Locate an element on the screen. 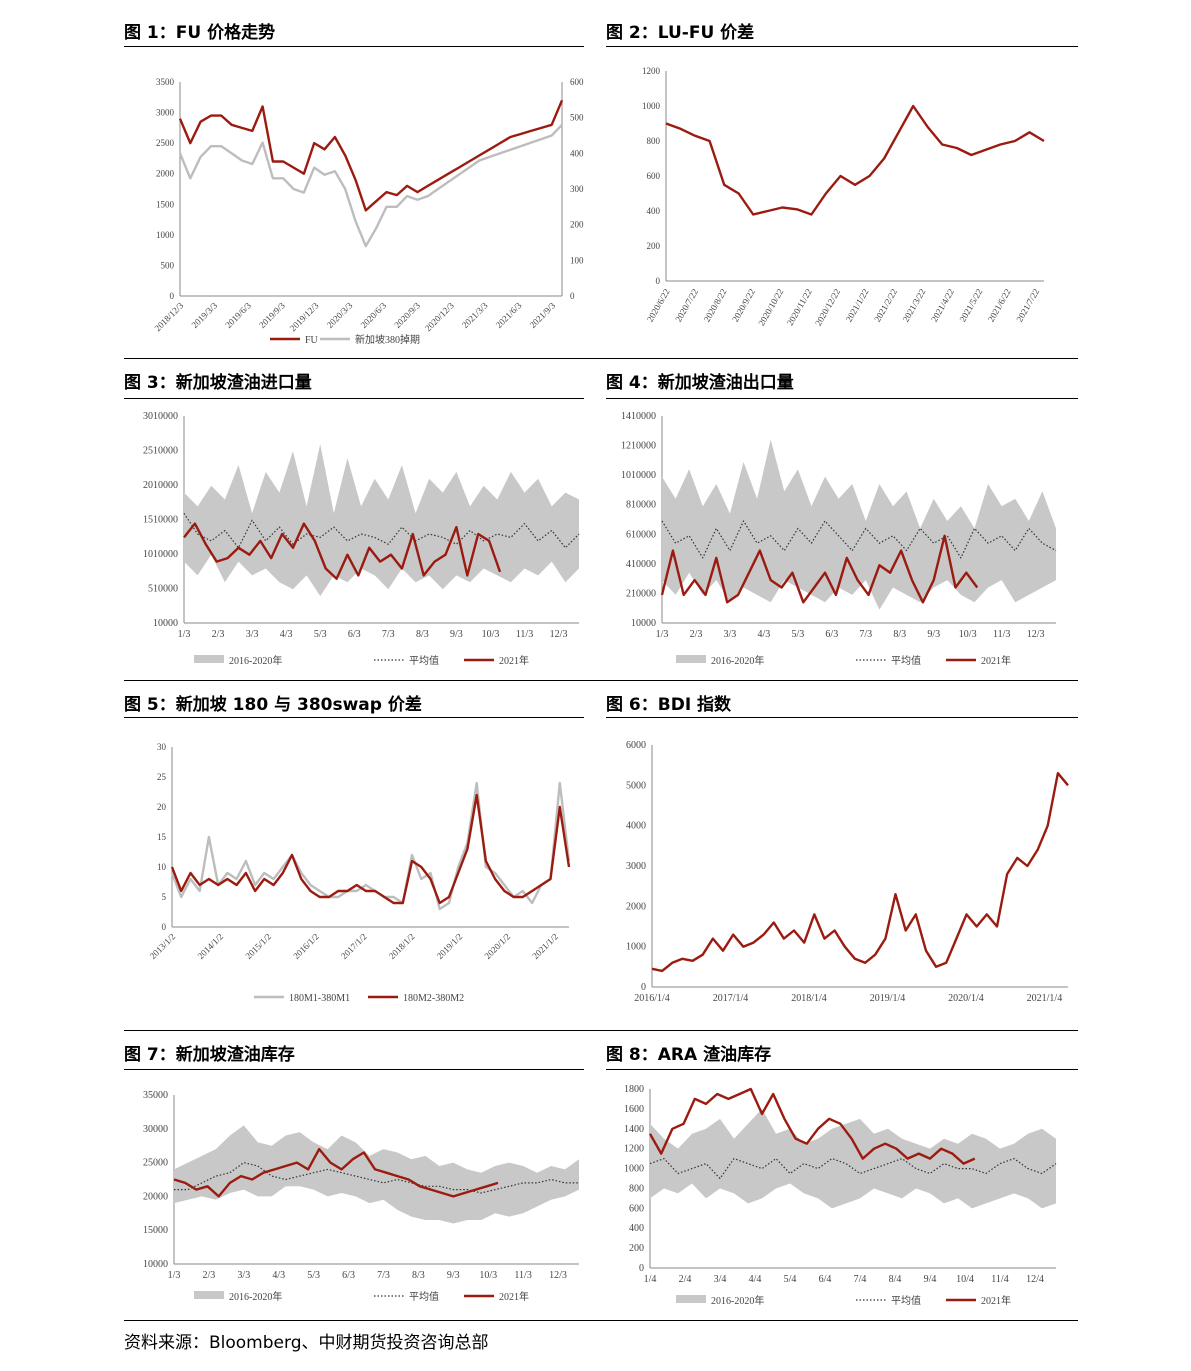 This screenshot has height=1371, width=1191. x-tick-label: 2021/7/22 is located at coordinates (1027, 305).